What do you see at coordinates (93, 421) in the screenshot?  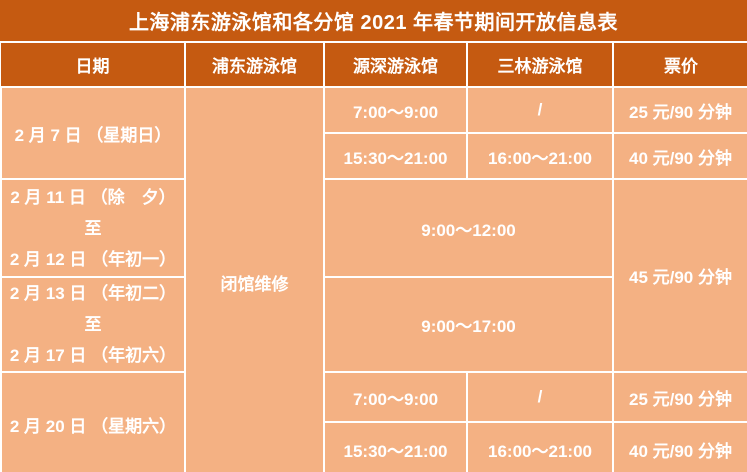 I see `cell-feb20-date: 2 月 20 日 （星期六）` at bounding box center [93, 421].